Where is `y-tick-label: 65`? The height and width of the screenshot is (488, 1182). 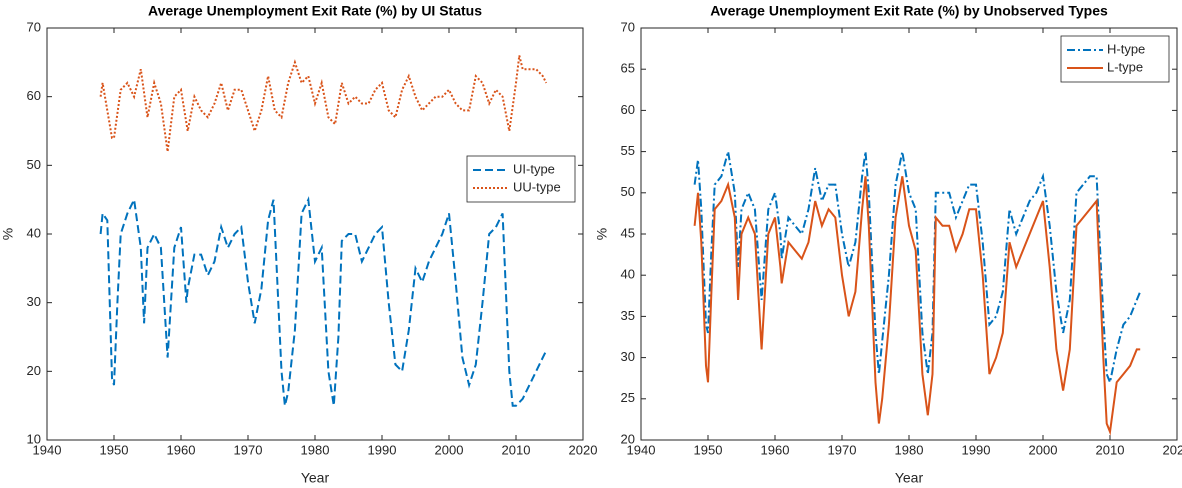
y-tick-label: 65 is located at coordinates (628, 68).